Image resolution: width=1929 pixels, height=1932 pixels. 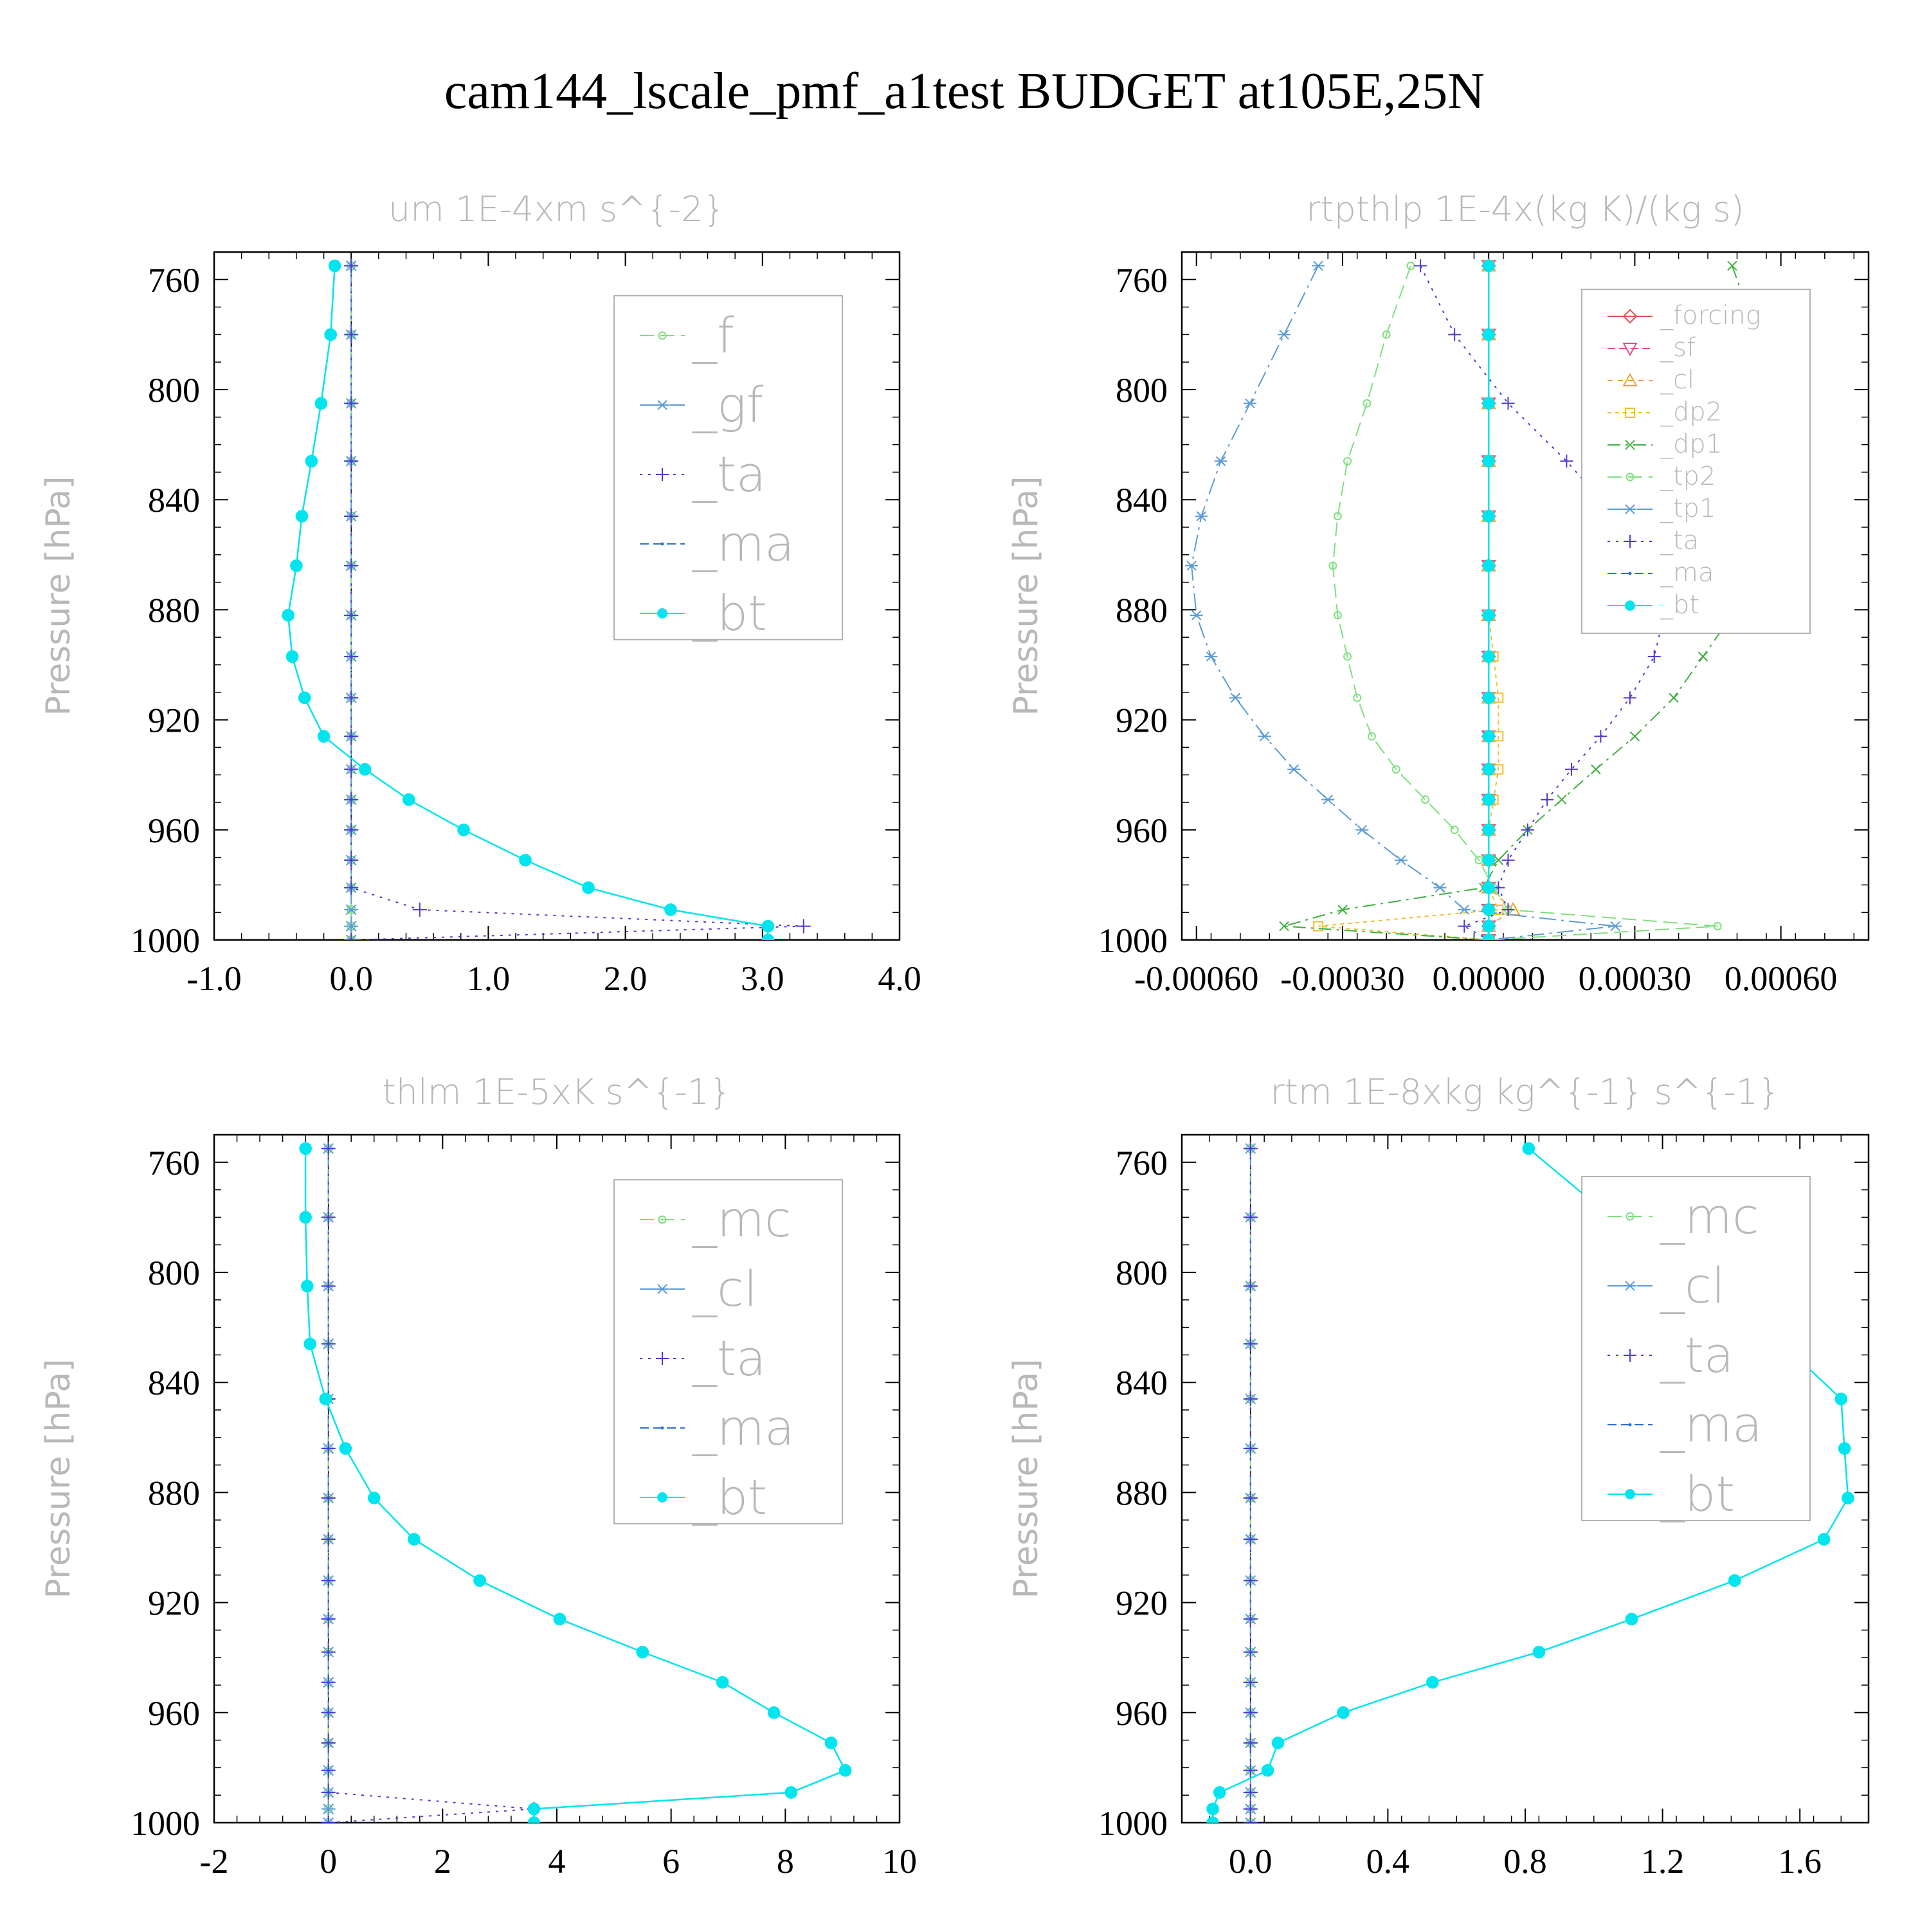 What do you see at coordinates (1692, 1285) in the screenshot?
I see `legend-label: _cl` at bounding box center [1692, 1285].